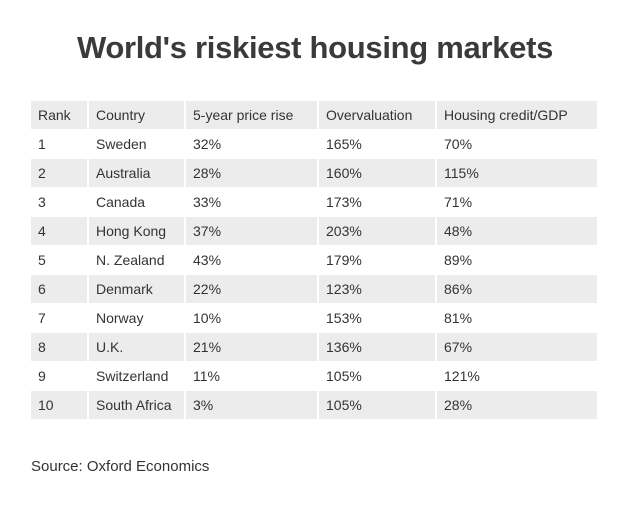 This screenshot has height=511, width=630. Describe the element at coordinates (252, 289) in the screenshot. I see `price-rise-cell: 22%` at that location.